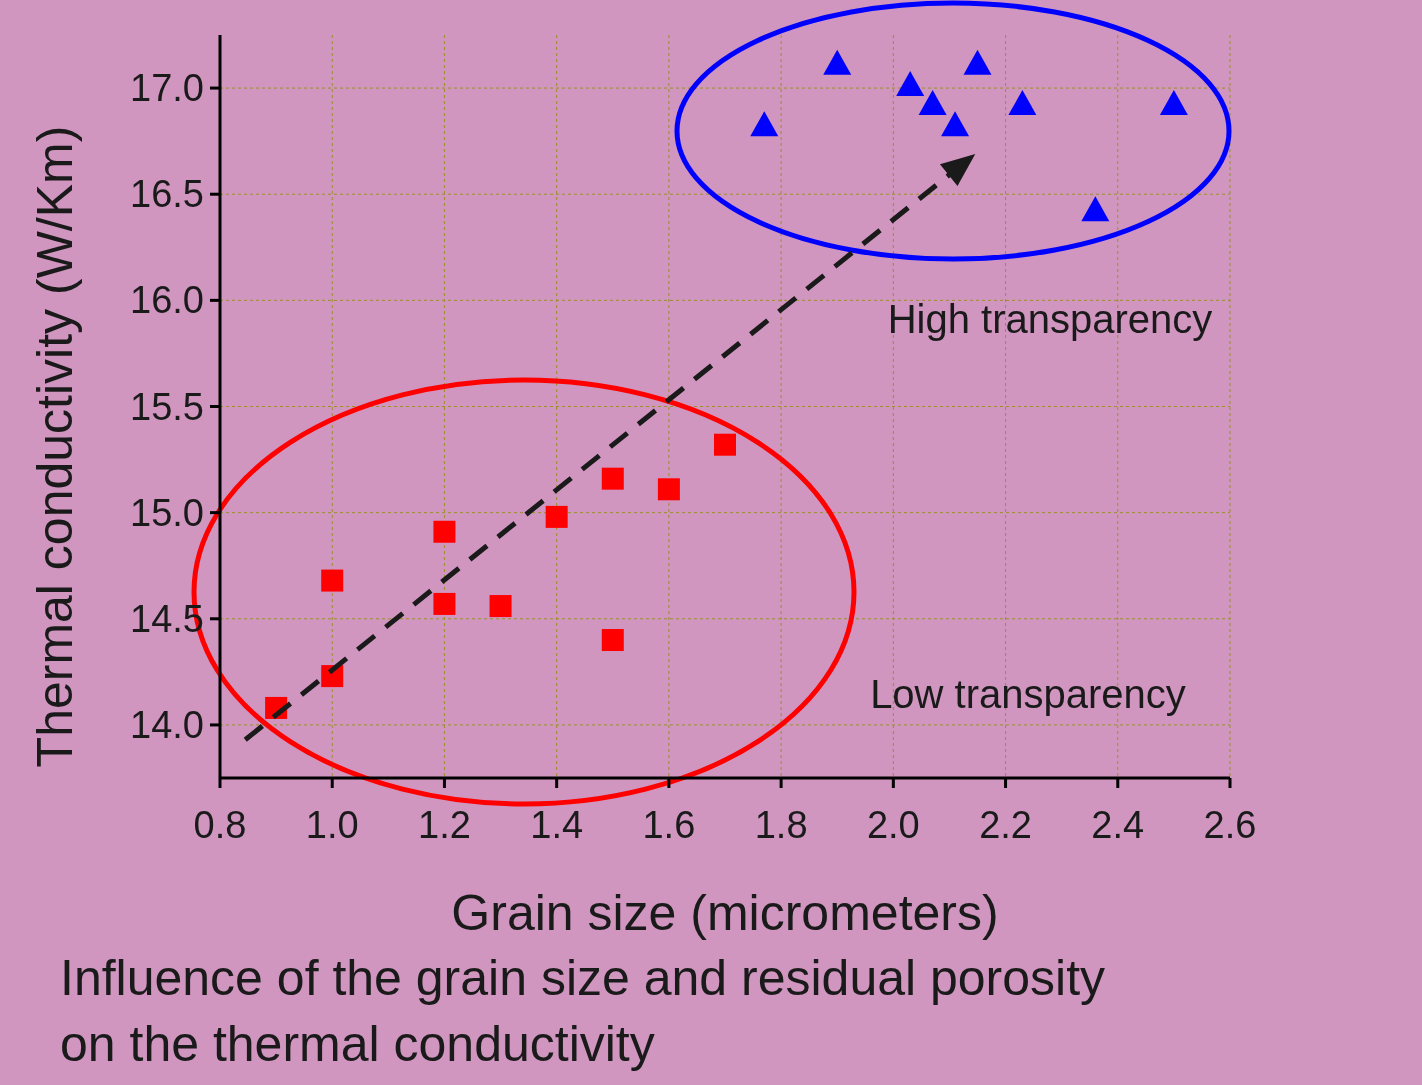  I want to click on x-tick-label: 1.6, so click(669, 825).